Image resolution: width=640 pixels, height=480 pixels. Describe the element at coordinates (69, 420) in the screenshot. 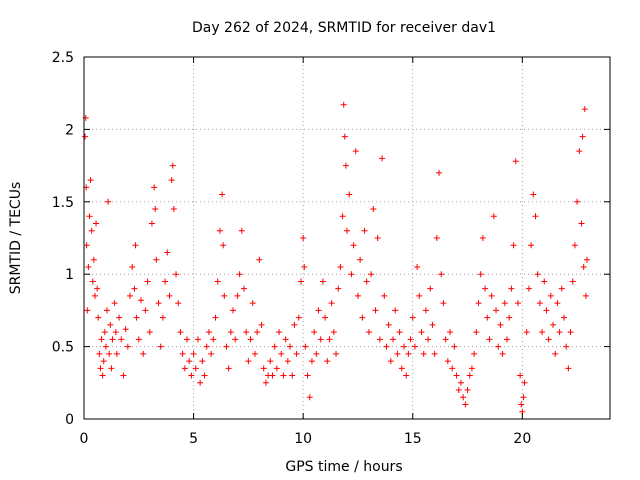

I see `y-tick-label: 0` at that location.